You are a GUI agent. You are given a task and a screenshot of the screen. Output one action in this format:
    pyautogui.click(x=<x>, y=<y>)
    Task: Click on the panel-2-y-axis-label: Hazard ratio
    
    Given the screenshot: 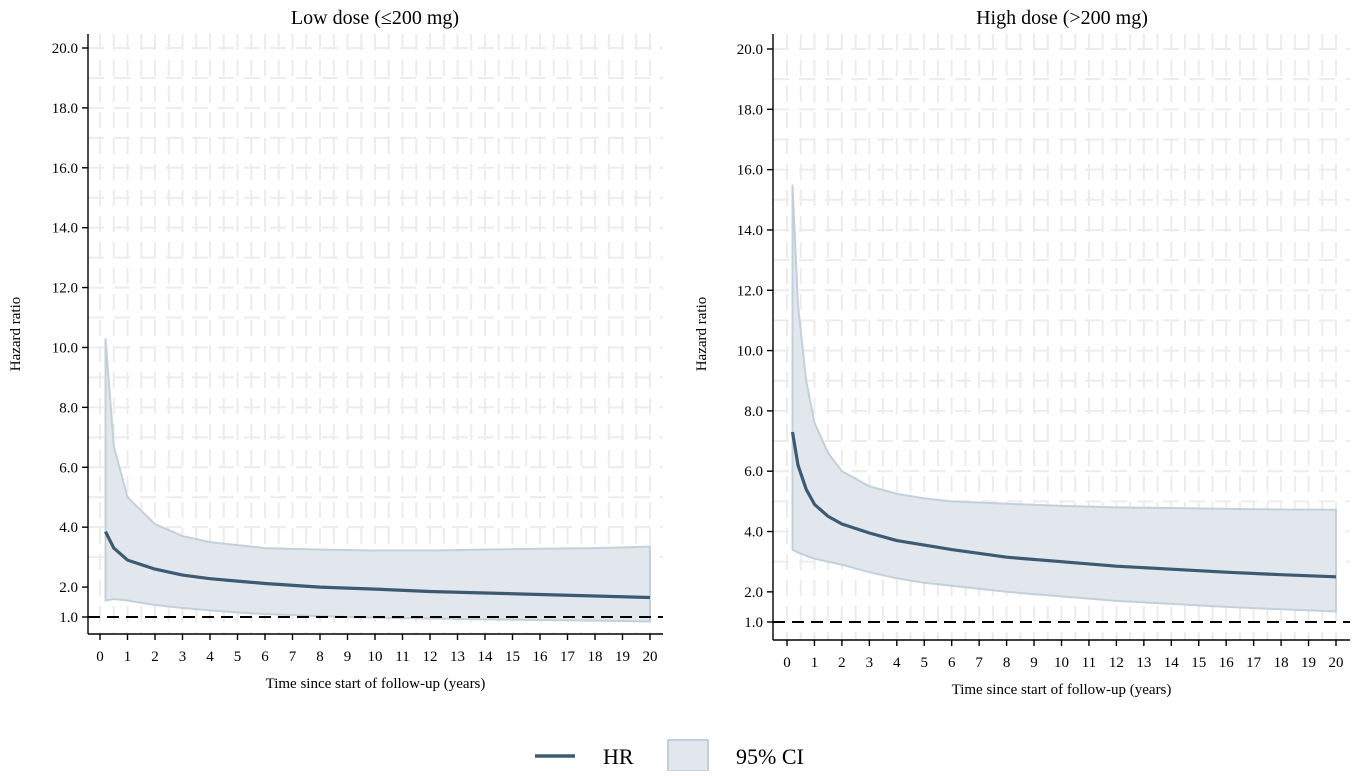 What is the action you would take?
    pyautogui.click(x=702, y=334)
    